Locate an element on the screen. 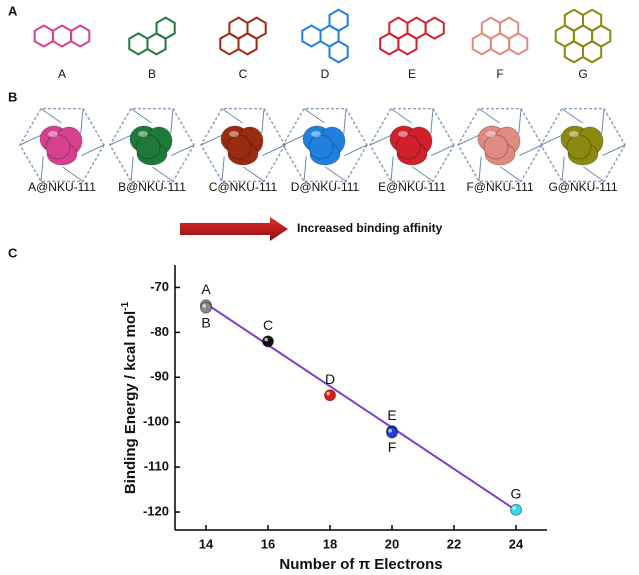 The image size is (639, 575). x-tick-label: 16 is located at coordinates (268, 543).